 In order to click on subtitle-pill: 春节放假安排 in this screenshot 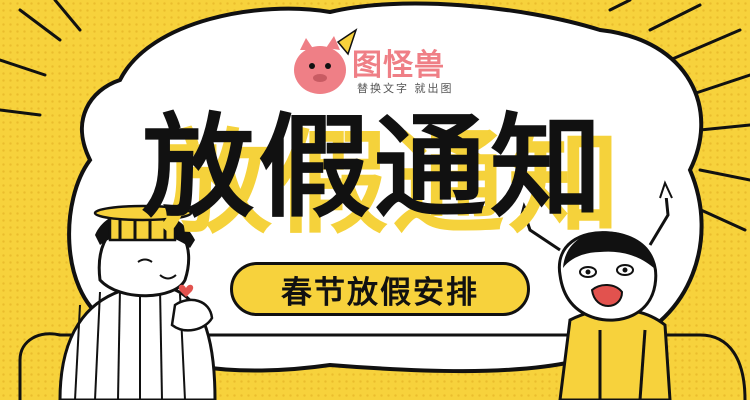, I will do `click(380, 289)`.